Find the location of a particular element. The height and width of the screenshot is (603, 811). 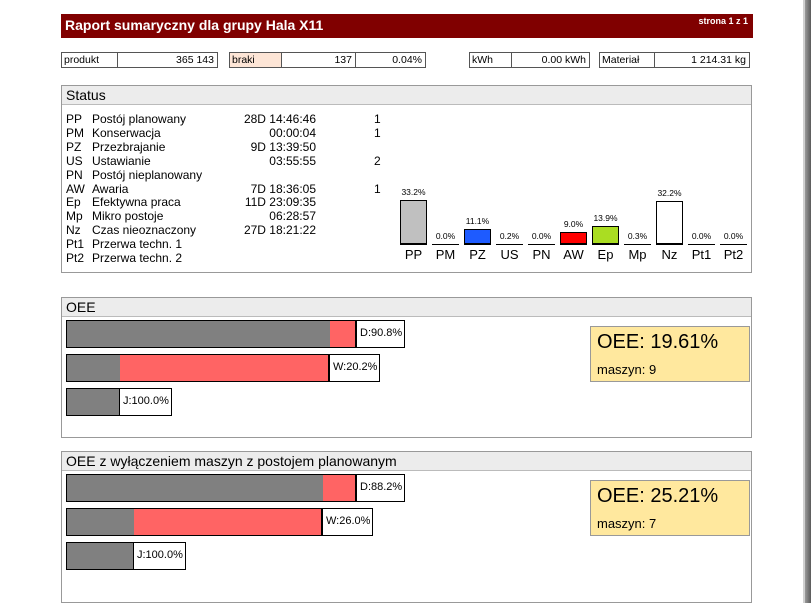

chart-category-label: Pt2 is located at coordinates (733, 254).